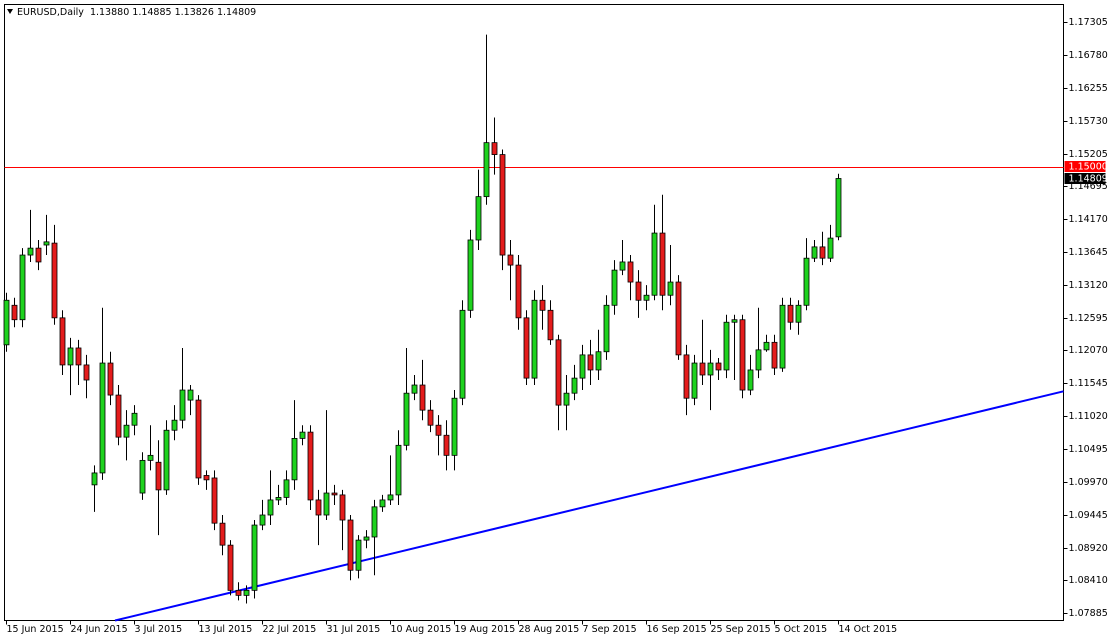 Image resolution: width=1108 pixels, height=639 pixels. I want to click on x-tick-label: 24 Jun 2015, so click(99, 629).